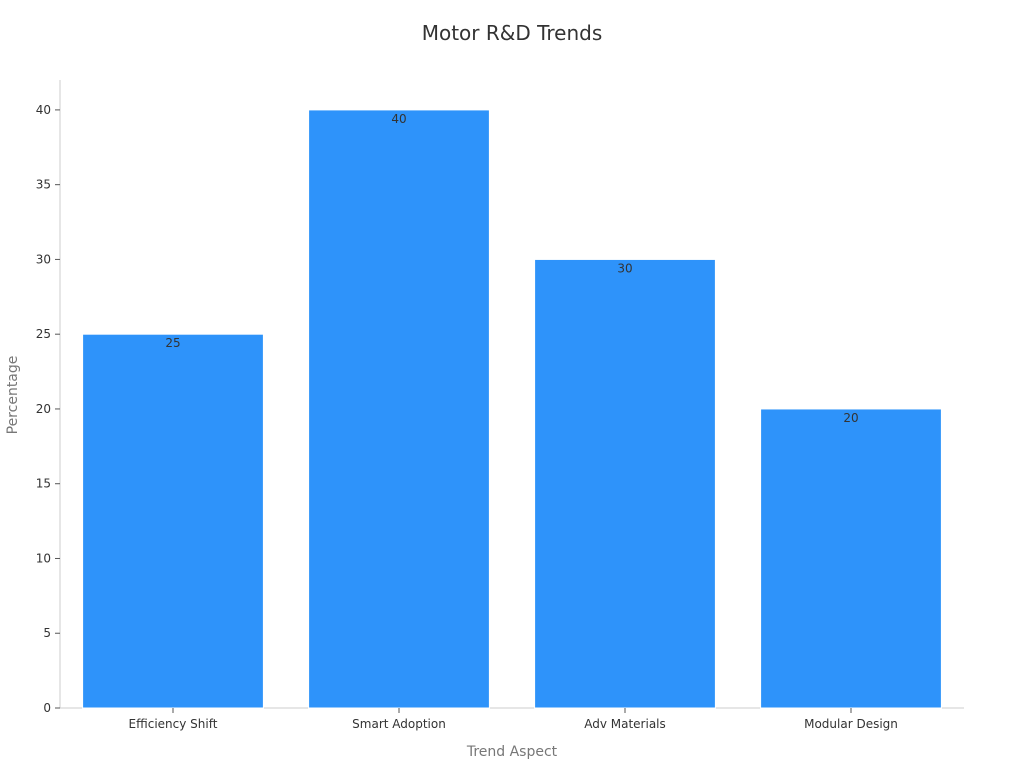 Image resolution: width=1024 pixels, height=768 pixels. I want to click on y-tick-label-8: 40, so click(43, 110).